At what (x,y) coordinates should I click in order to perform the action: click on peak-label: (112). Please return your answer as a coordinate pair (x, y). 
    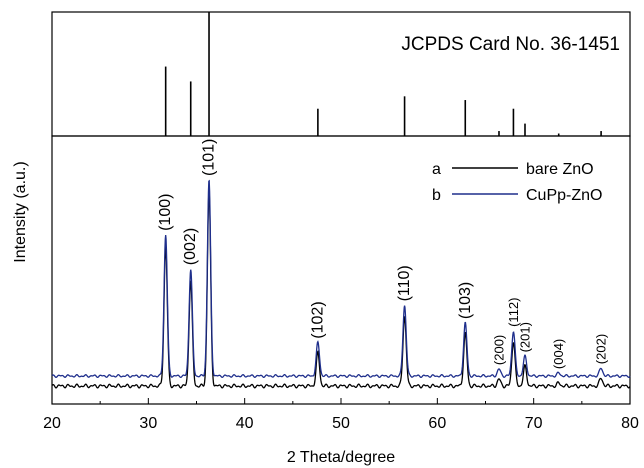
    Looking at the image, I should click on (513, 312).